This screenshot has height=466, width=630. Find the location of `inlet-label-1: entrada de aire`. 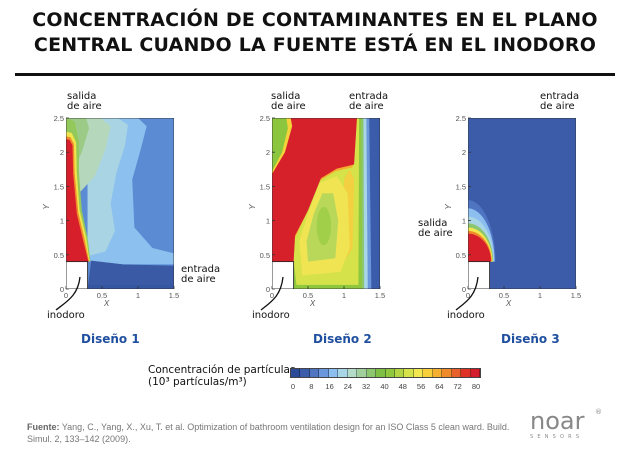

inlet-label-1: entrada de aire is located at coordinates (201, 274).